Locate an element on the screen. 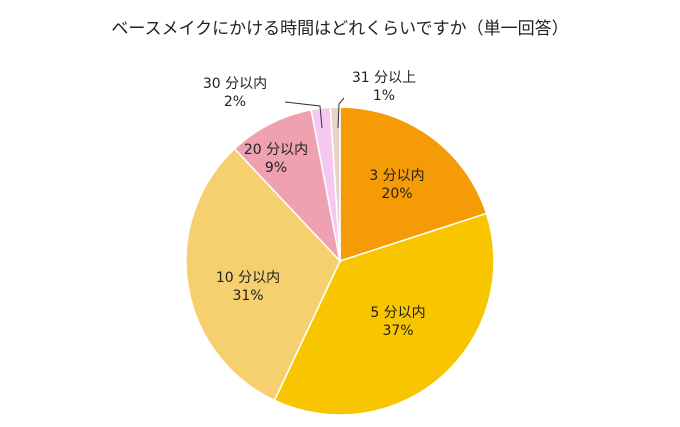  leader-lines is located at coordinates (314, 113).